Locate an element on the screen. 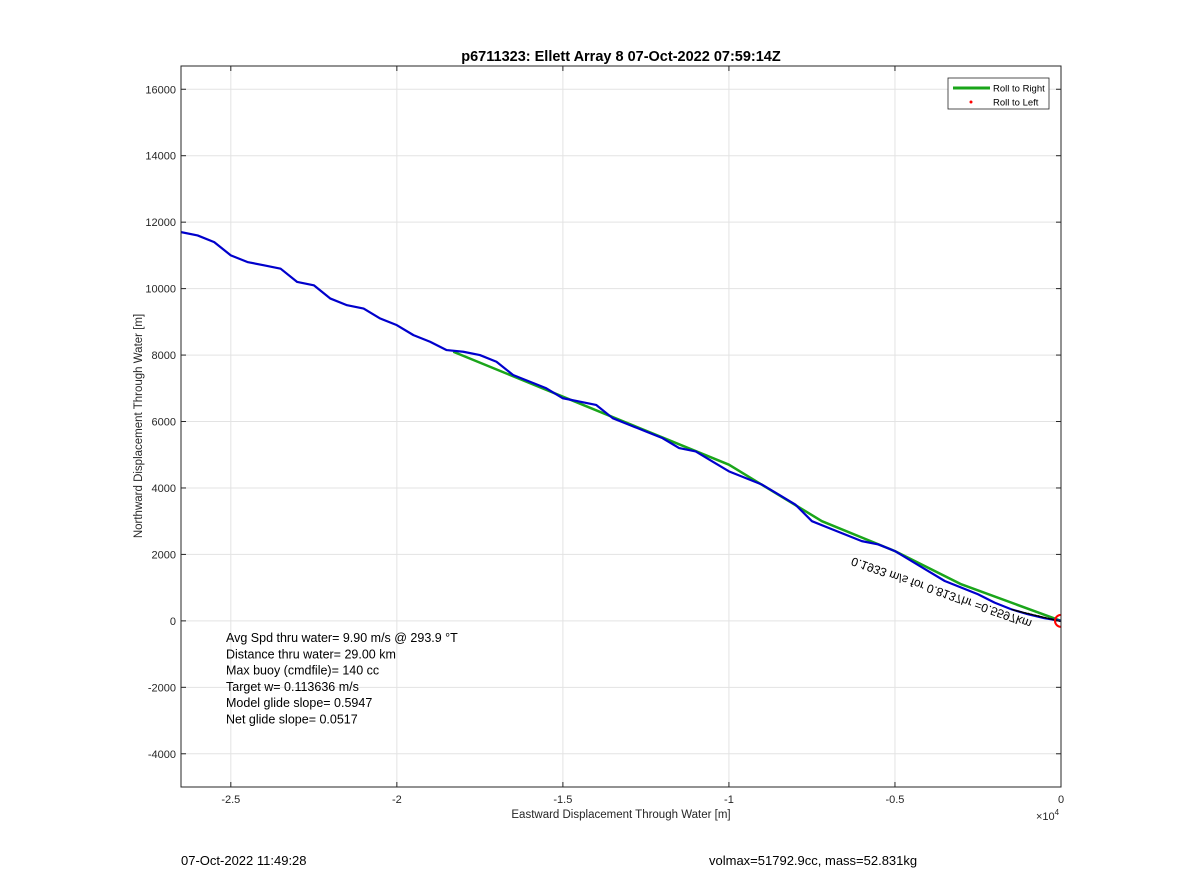 The image size is (1200, 885). series-roll-to-left-marker is located at coordinates (1057, 620).